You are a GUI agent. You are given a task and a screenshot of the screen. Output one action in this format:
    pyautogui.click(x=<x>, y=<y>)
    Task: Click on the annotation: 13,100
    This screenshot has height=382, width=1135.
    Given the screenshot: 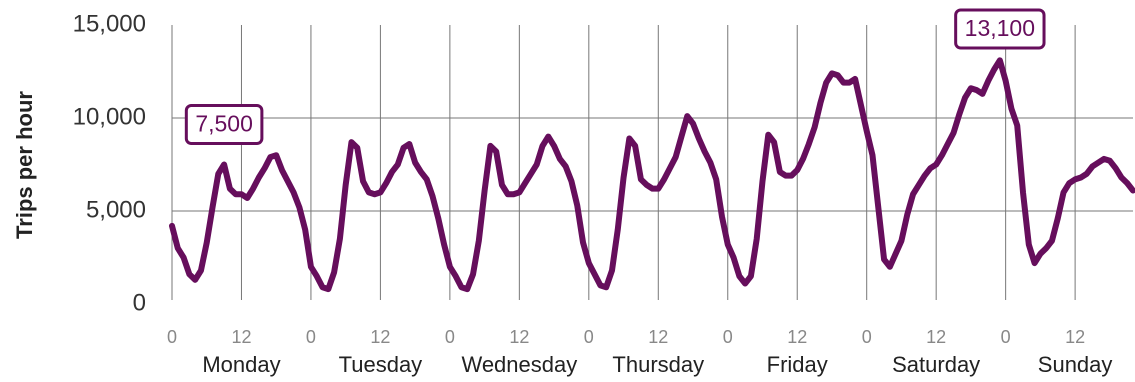 What is the action you would take?
    pyautogui.click(x=1000, y=29)
    